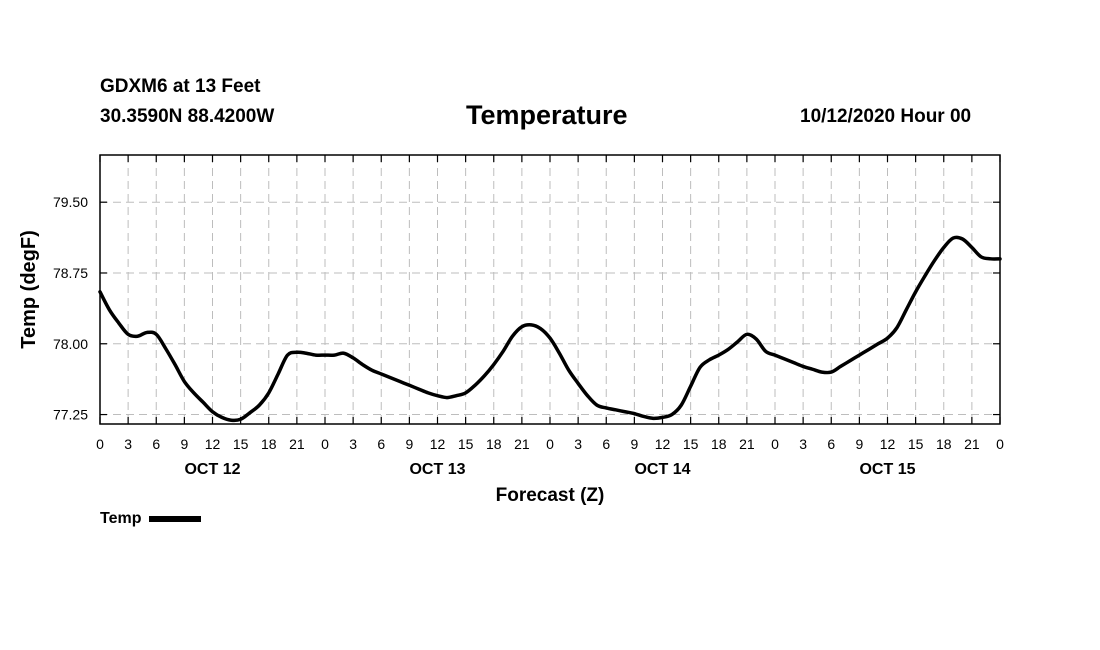  What do you see at coordinates (70, 344) in the screenshot?
I see `y-tick-label: 78.00` at bounding box center [70, 344].